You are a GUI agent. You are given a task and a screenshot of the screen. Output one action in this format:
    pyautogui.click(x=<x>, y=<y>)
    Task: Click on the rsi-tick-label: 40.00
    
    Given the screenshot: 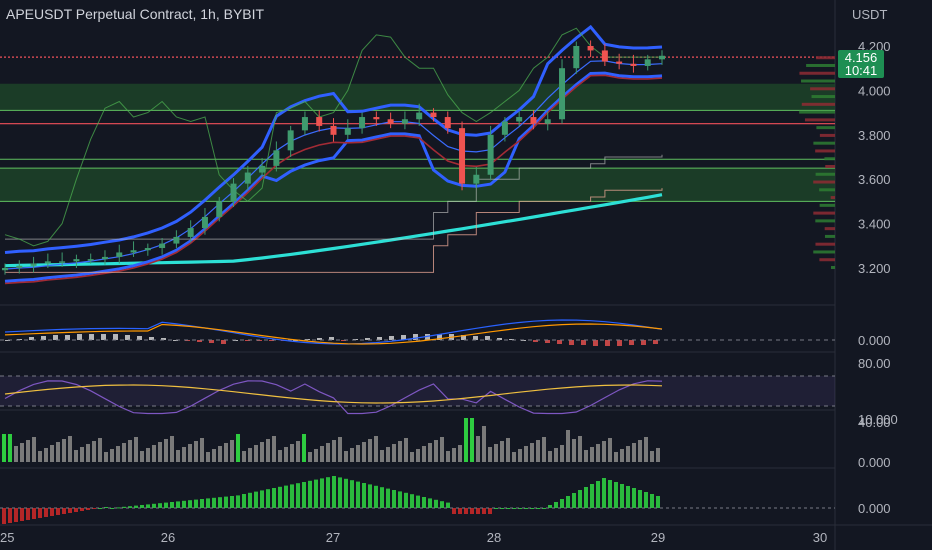 What is the action you would take?
    pyautogui.click(x=874, y=422)
    